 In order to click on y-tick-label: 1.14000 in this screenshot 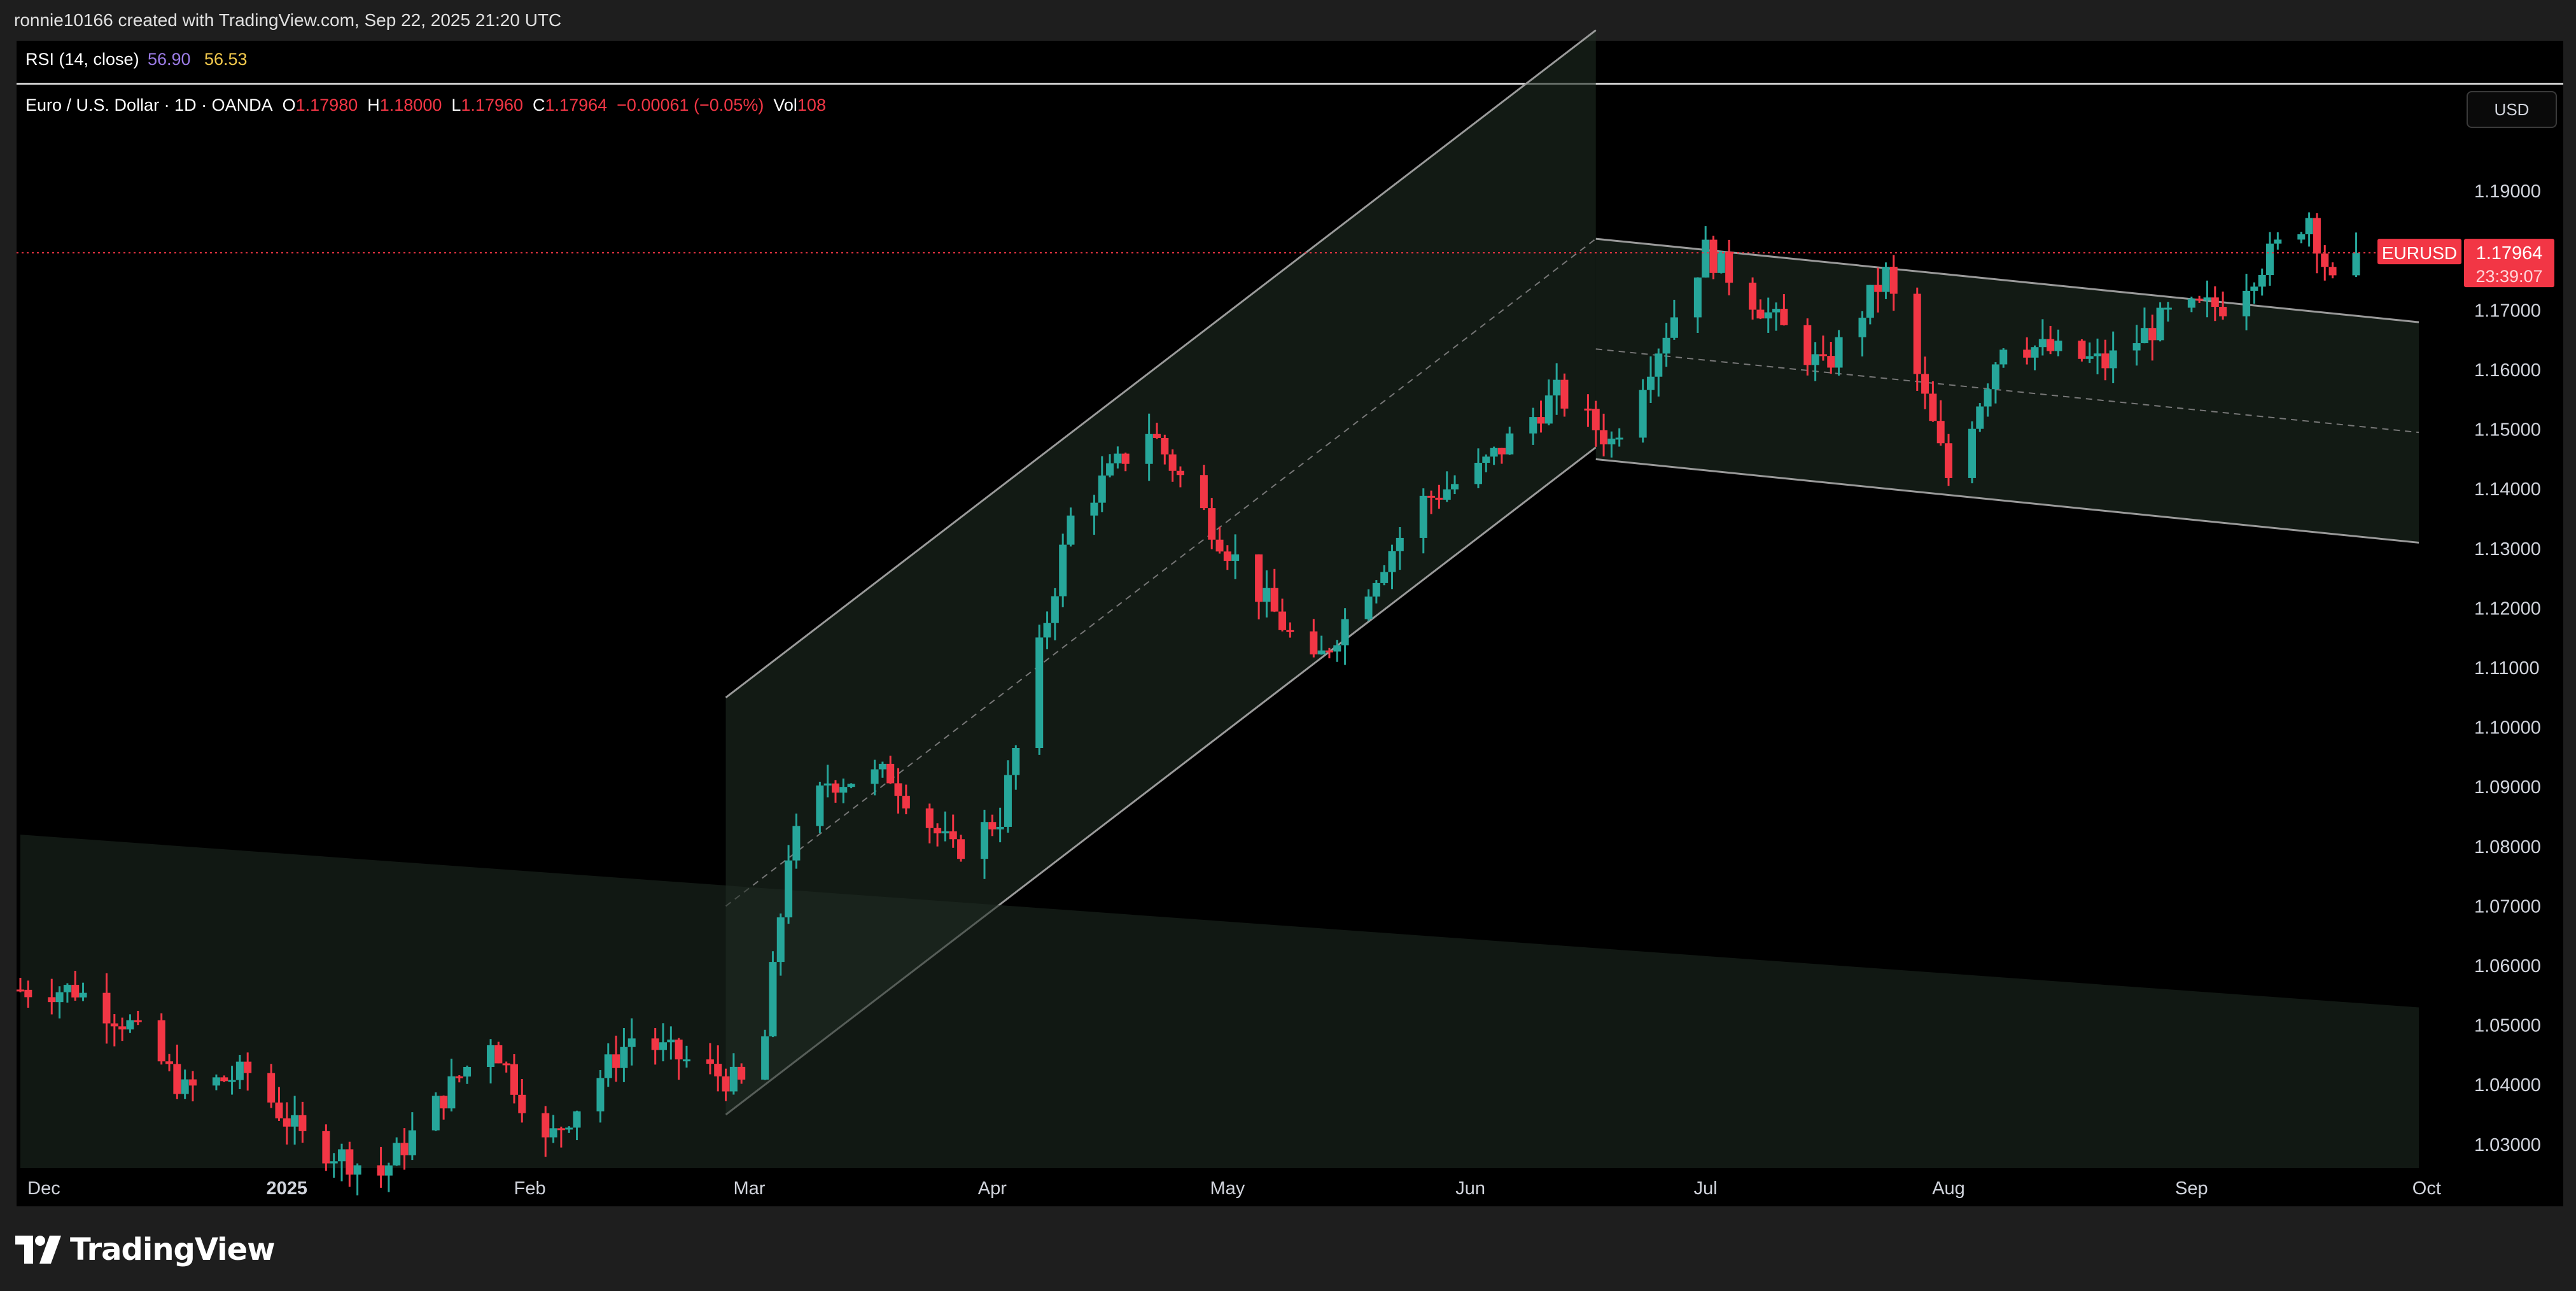, I will do `click(2507, 489)`.